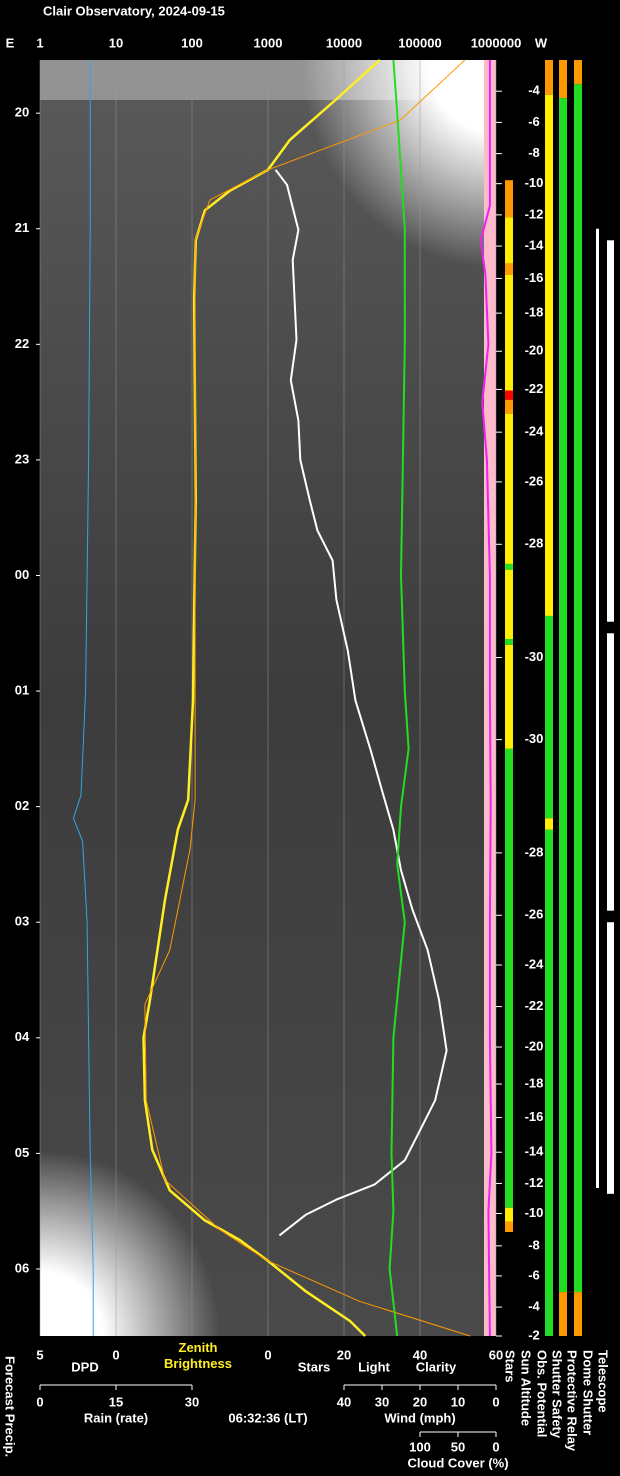 This screenshot has width=620, height=1476. I want to click on x-tick-label: 100, so click(192, 42).